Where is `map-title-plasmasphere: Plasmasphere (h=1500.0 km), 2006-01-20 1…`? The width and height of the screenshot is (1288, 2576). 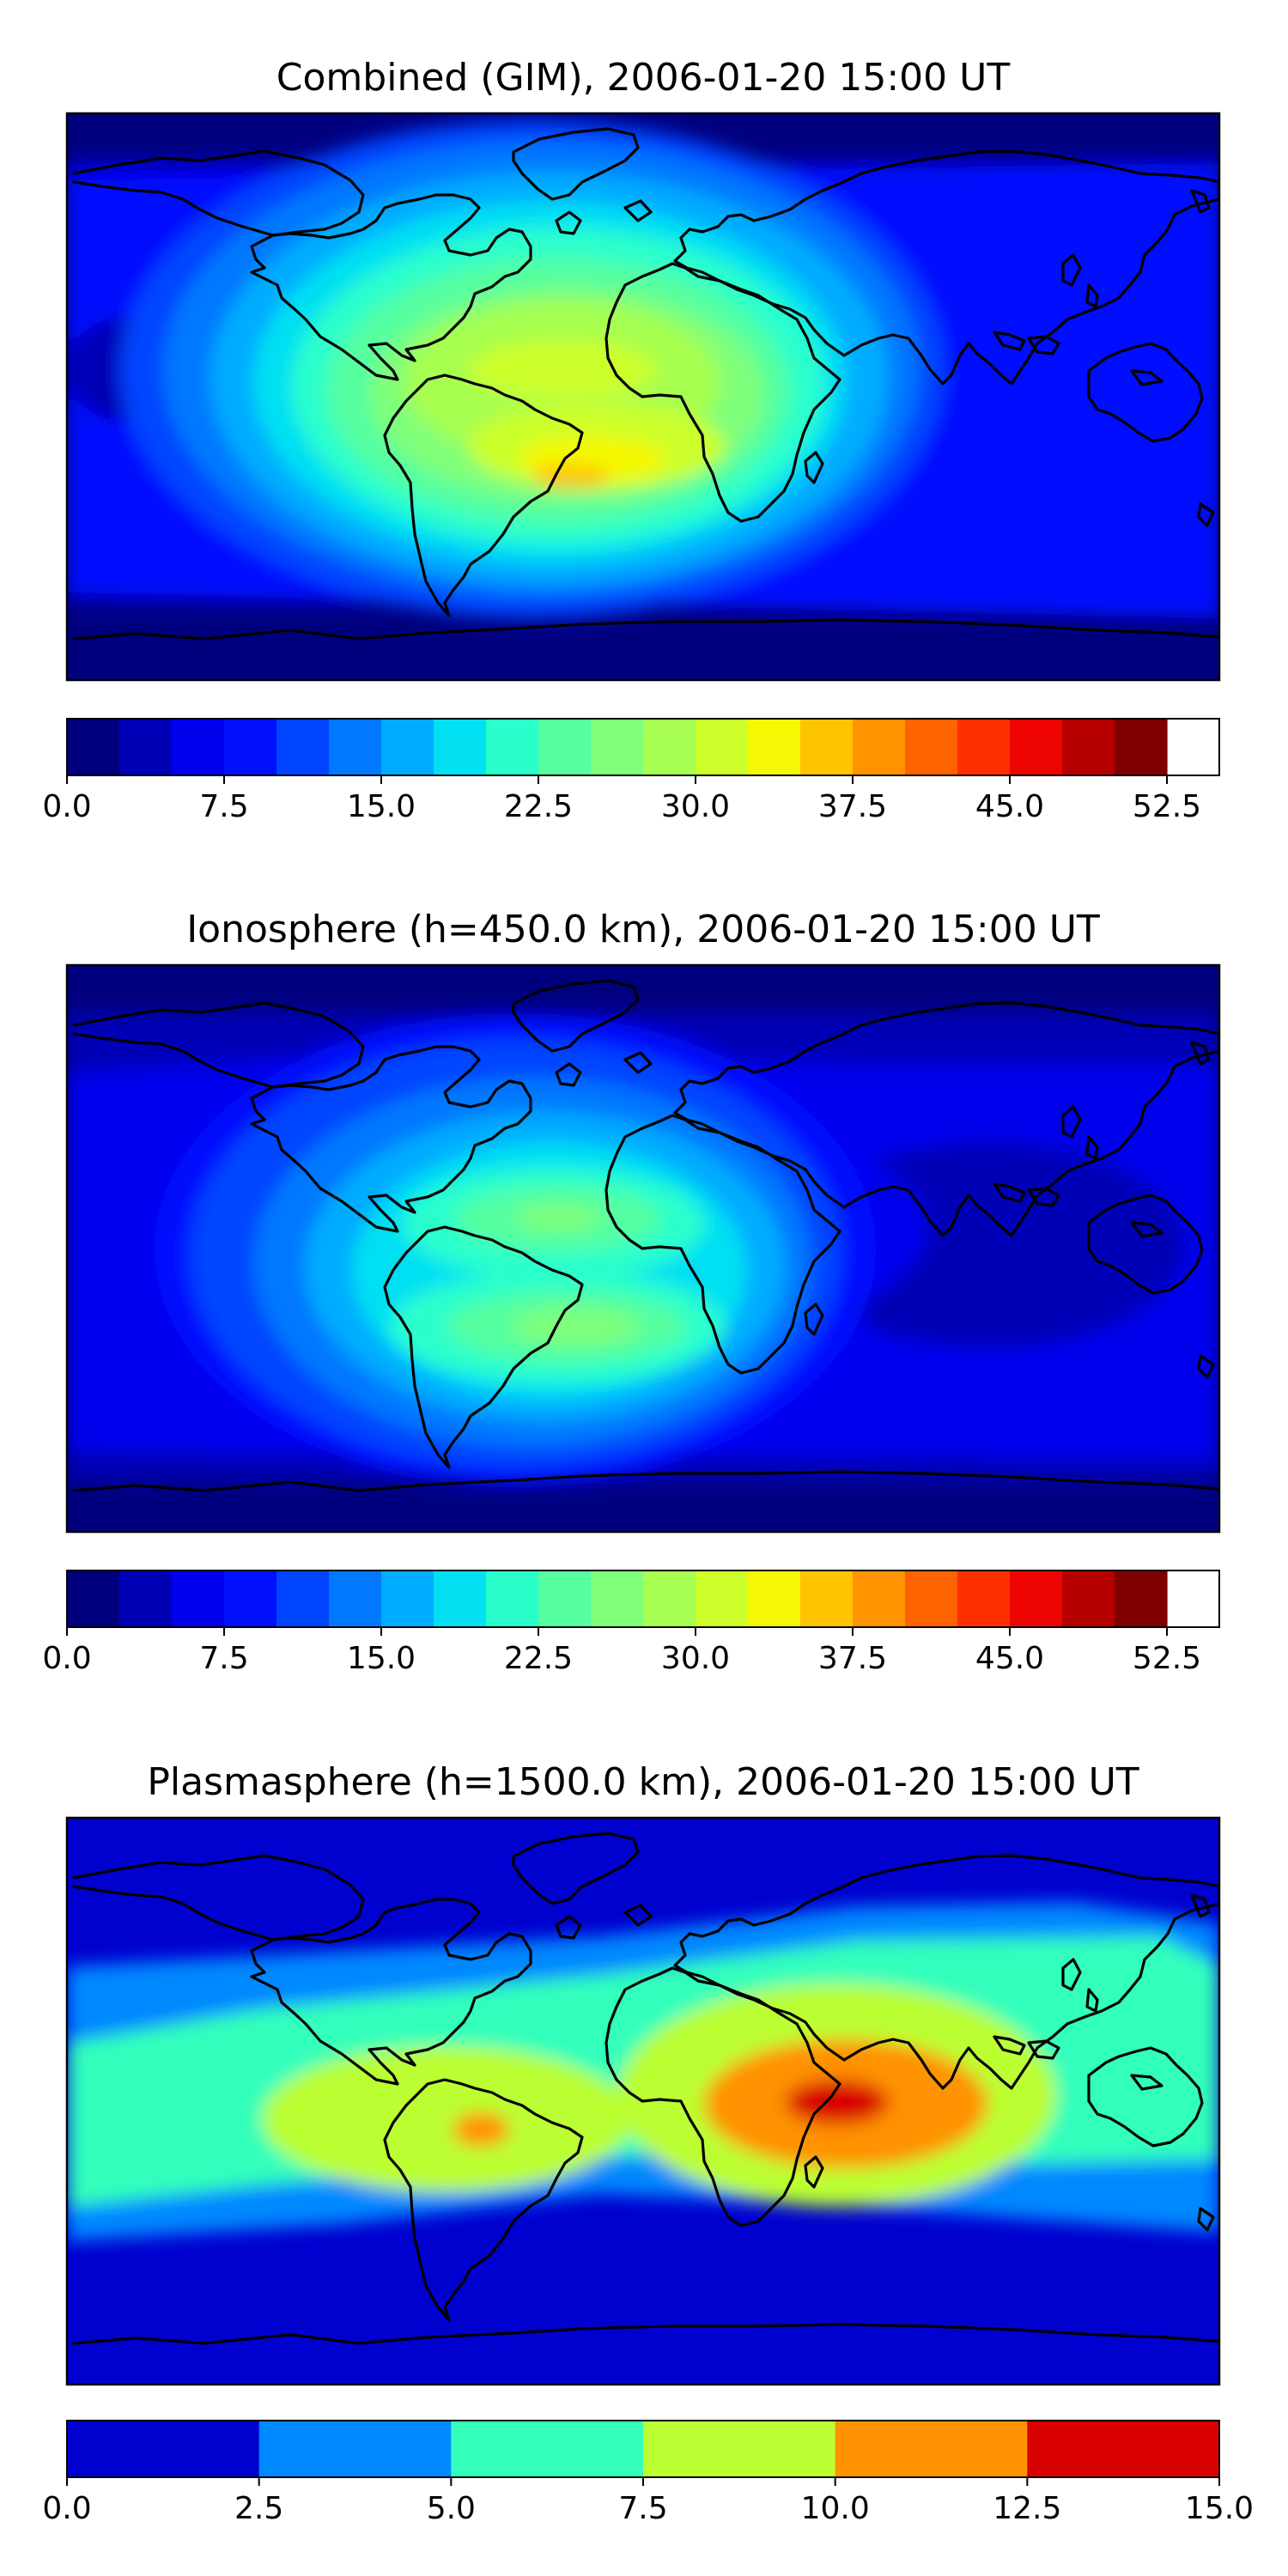 map-title-plasmasphere: Plasmasphere (h=1500.0 km), 2006-01-20 1… is located at coordinates (643, 1782).